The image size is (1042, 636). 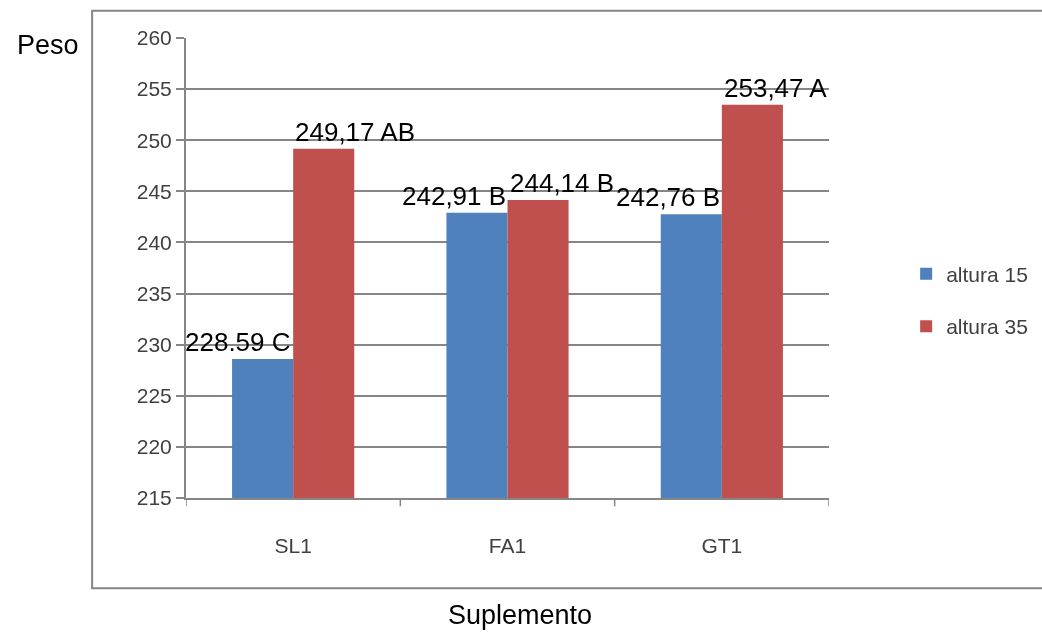 What do you see at coordinates (355, 132) in the screenshot?
I see `data-label: 249,17 AB` at bounding box center [355, 132].